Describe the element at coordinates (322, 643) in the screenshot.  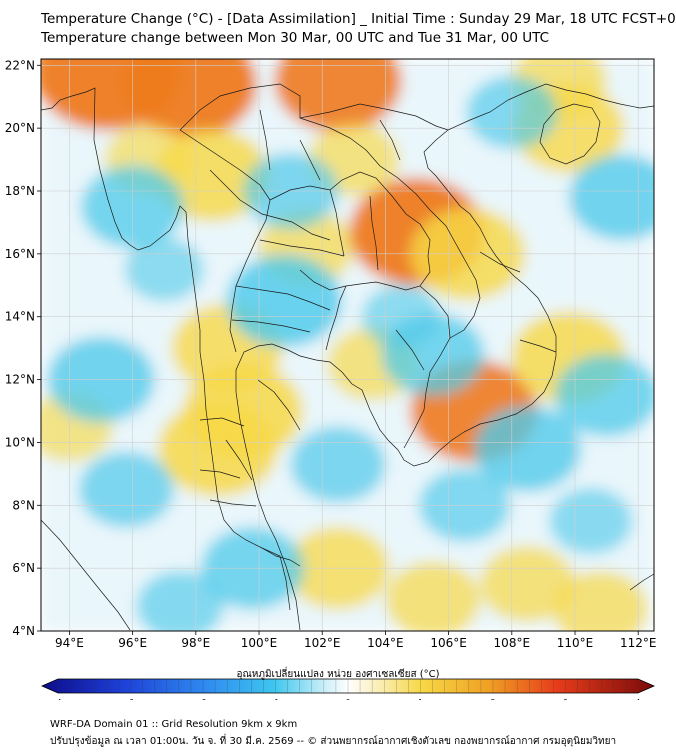
I see `lon-label: 102°E` at that location.